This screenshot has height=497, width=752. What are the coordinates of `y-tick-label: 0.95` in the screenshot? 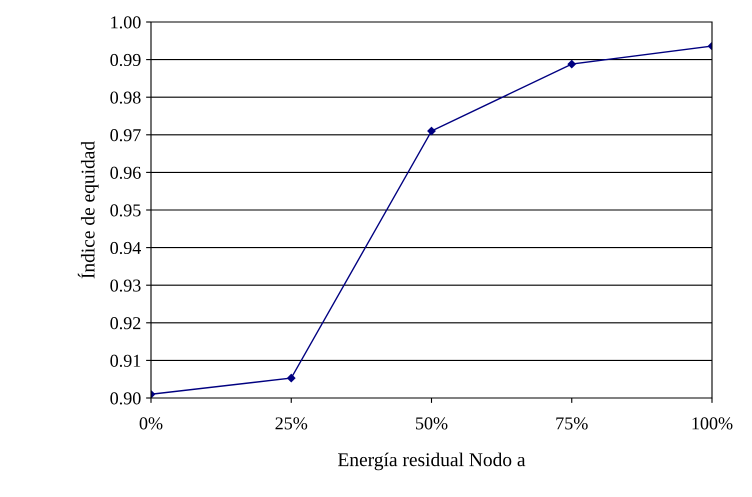 It's located at (125, 210).